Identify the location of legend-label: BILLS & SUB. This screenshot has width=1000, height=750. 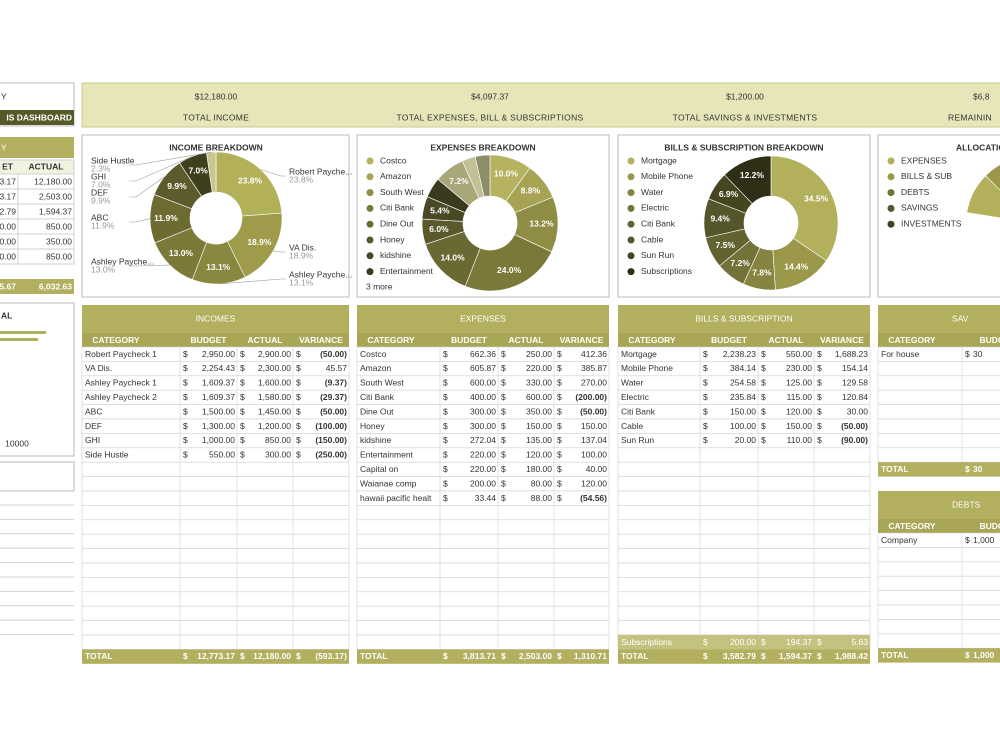
(926, 176).